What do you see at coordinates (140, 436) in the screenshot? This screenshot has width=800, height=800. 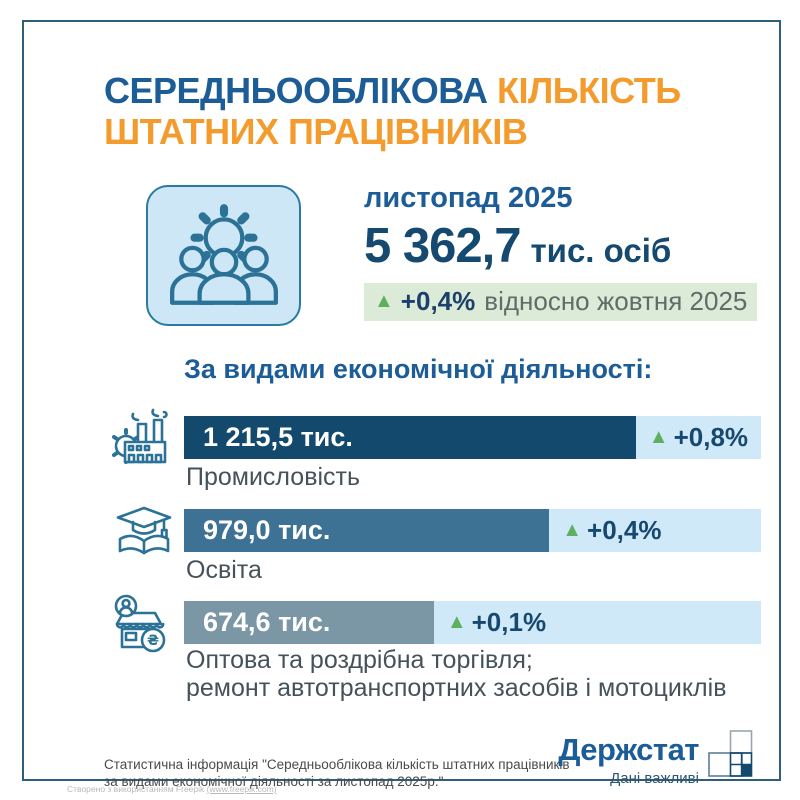 I see `factory-icon` at bounding box center [140, 436].